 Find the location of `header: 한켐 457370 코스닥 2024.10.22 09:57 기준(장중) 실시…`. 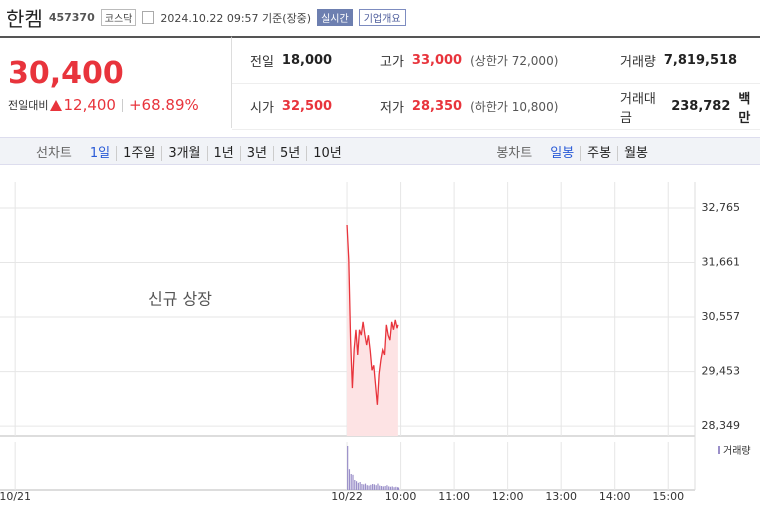

header: 한켐 457370 코스닥 2024.10.22 09:57 기준(장중) 실시… is located at coordinates (380, 17).